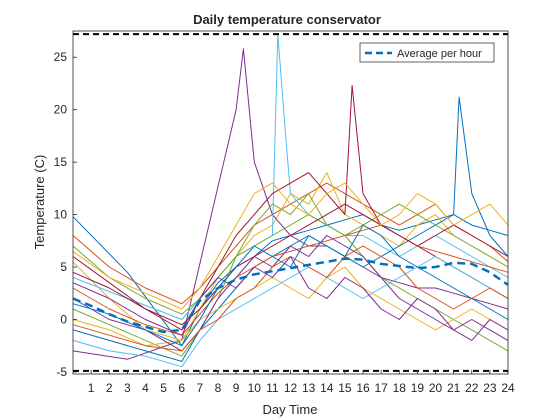 This screenshot has width=560, height=420. Describe the element at coordinates (508, 388) in the screenshot. I see `x-tick-label: 24` at that location.